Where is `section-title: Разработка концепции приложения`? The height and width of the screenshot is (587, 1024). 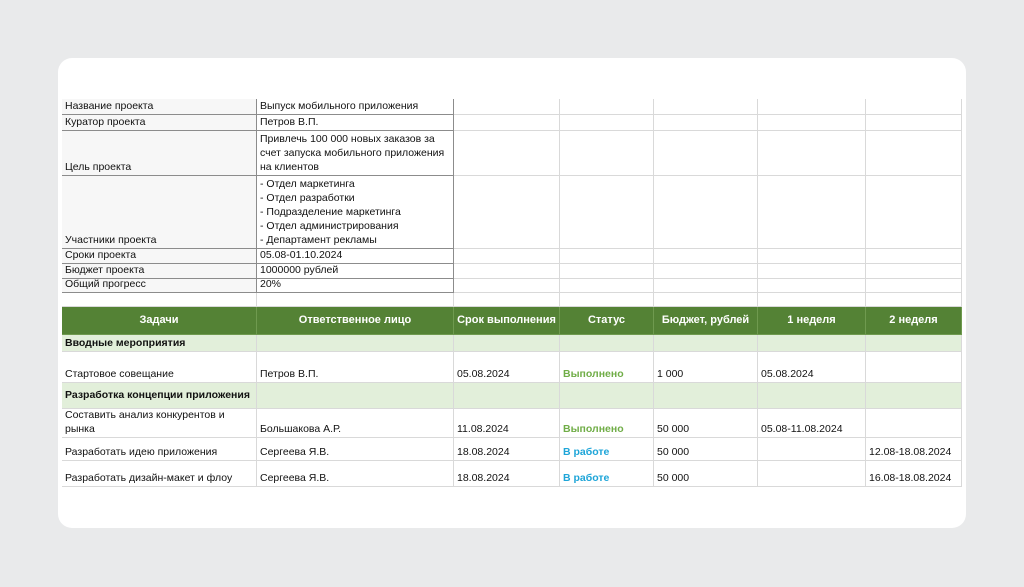
section-title: Разработка концепции приложения is located at coordinates (157, 395).